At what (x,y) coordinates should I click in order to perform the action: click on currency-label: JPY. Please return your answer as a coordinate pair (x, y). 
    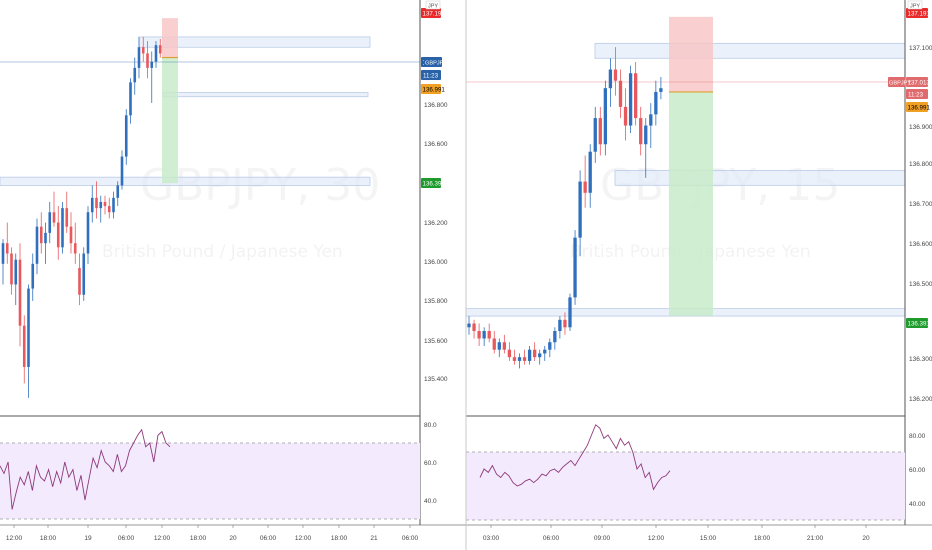
    Looking at the image, I should click on (915, 7).